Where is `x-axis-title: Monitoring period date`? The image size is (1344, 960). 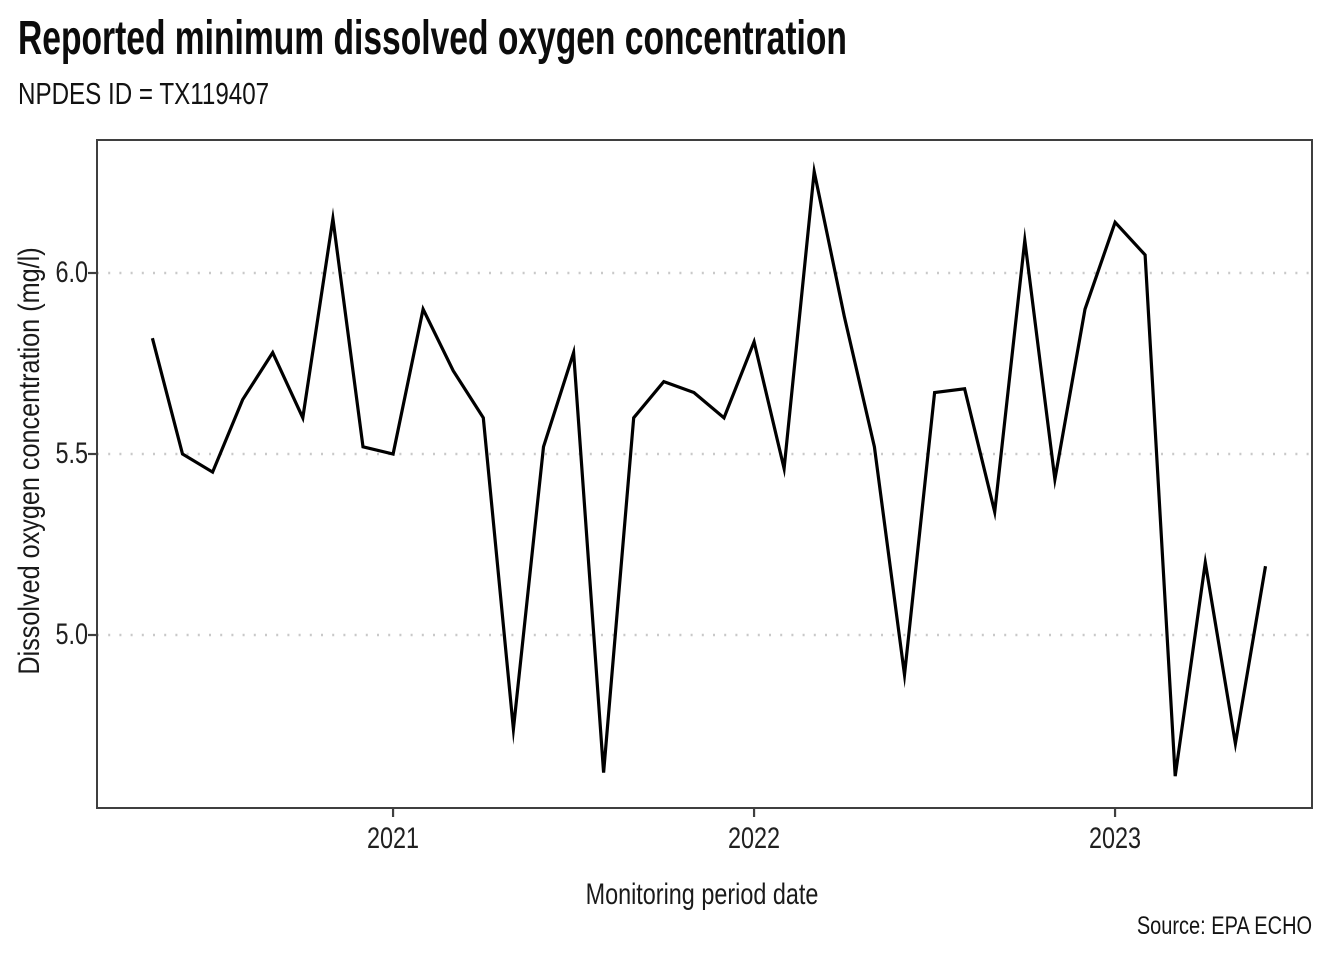
x-axis-title: Monitoring period date is located at coordinates (702, 894).